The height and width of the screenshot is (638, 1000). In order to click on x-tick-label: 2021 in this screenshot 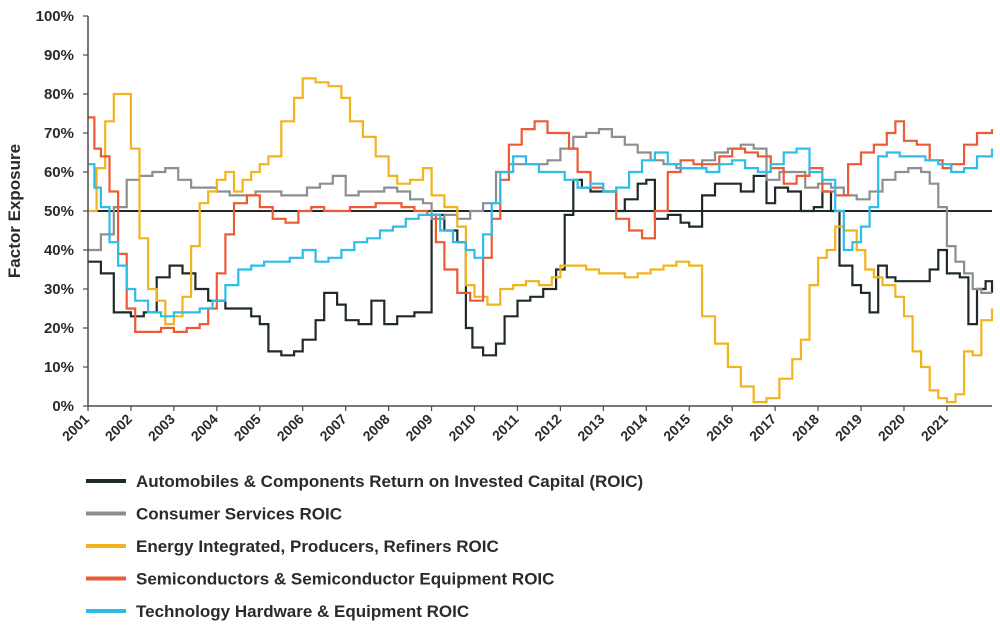, I will do `click(934, 427)`.